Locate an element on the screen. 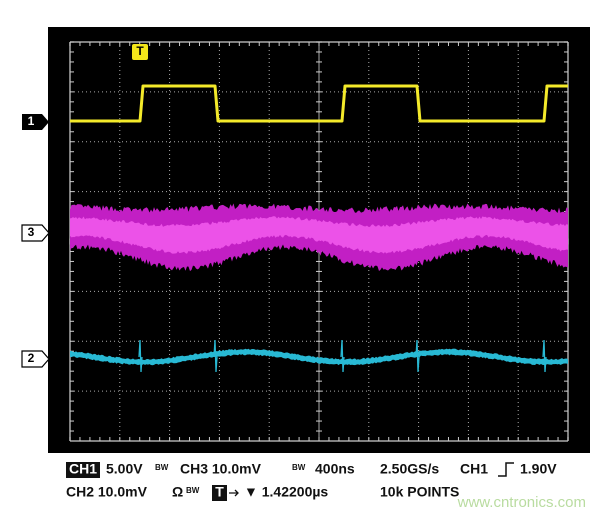 Image resolution: width=600 pixels, height=522 pixels. ch2-marker is located at coordinates (35, 359).